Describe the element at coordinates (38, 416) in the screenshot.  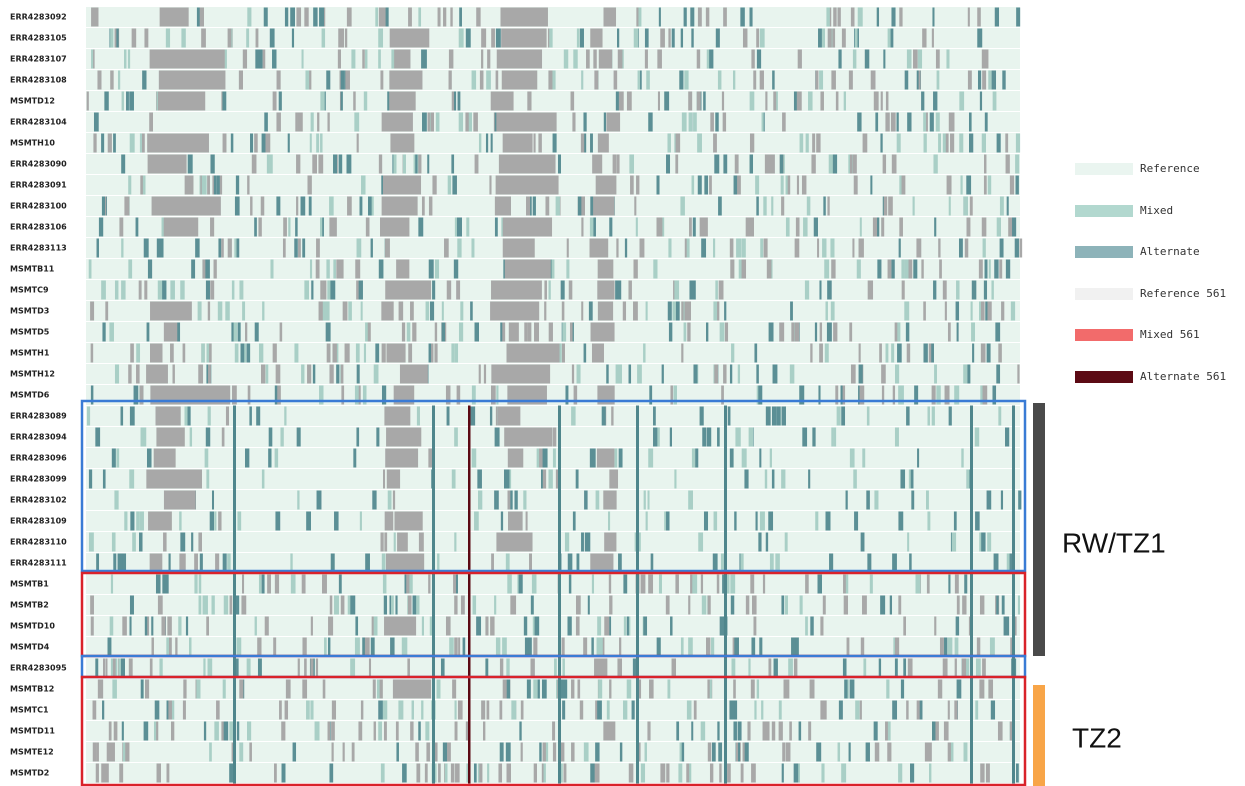
I see `sample-label: ERR4283089` at that location.